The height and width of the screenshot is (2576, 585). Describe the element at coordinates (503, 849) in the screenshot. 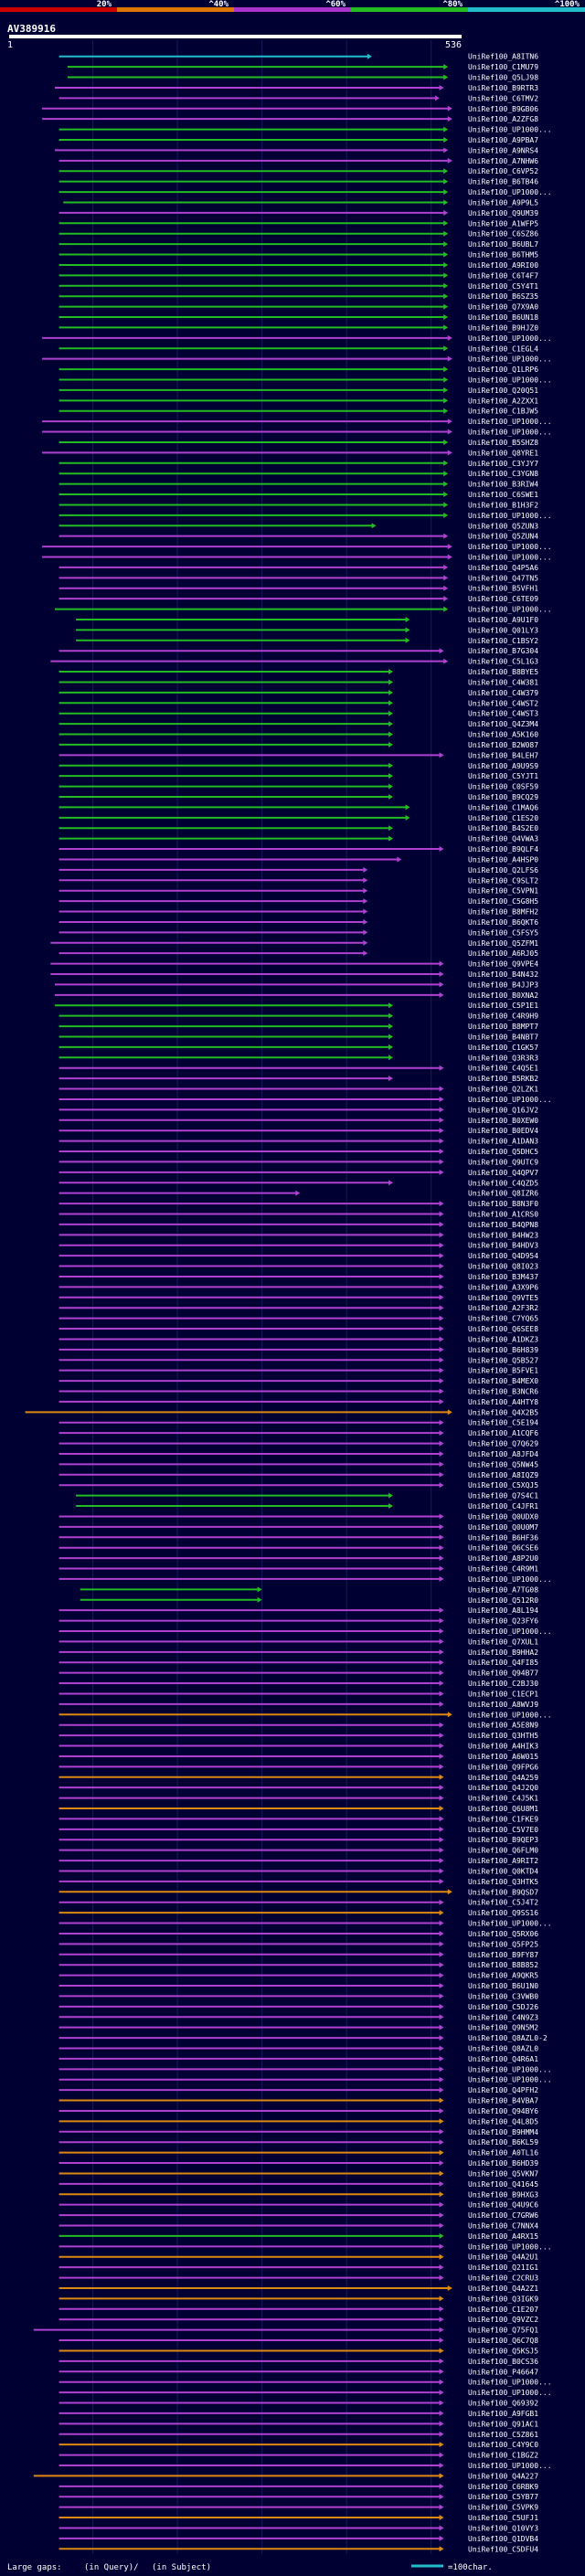

I see `hit-label: UniRef100_B9QLF4` at that location.